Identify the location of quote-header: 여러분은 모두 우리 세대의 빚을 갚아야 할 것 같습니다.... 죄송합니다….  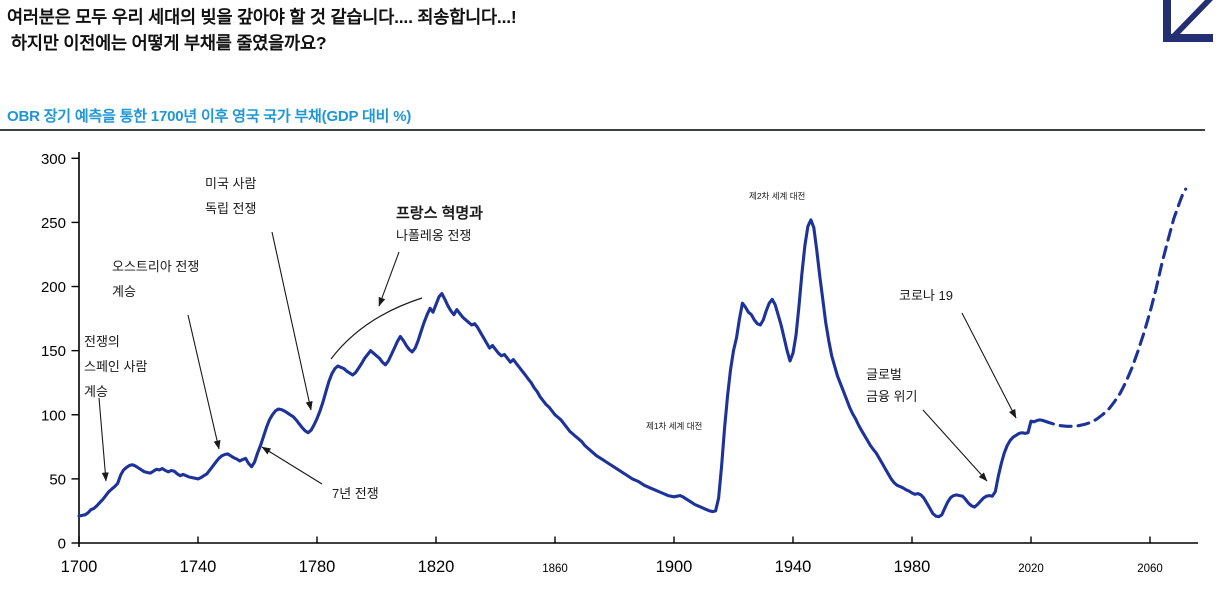
(262, 30).